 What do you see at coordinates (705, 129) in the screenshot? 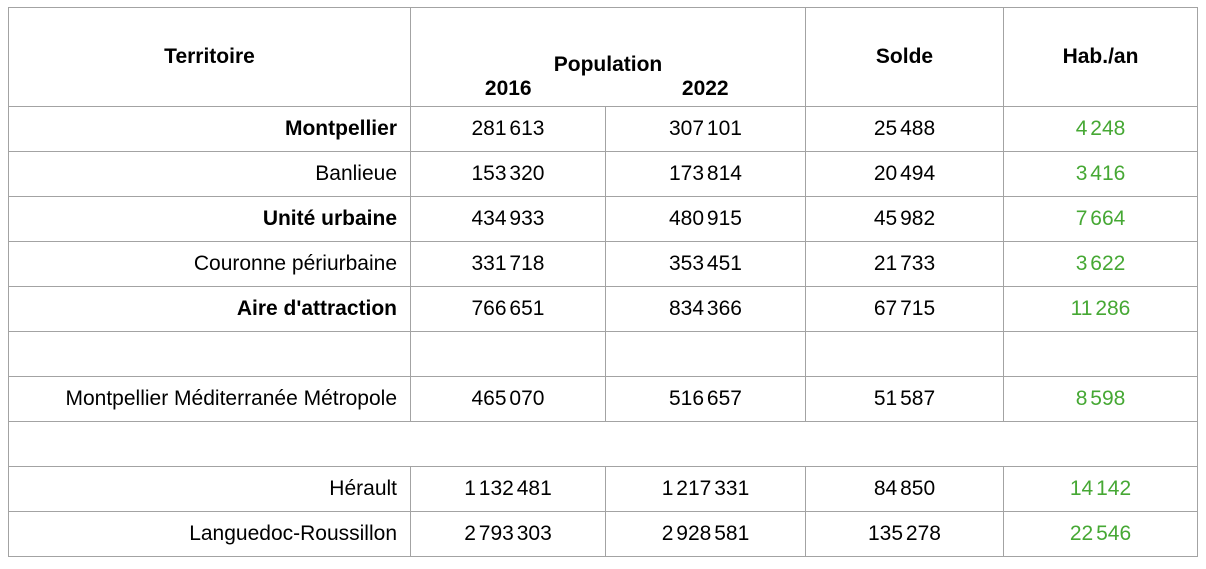
I see `population-2022-cell: 307 101` at bounding box center [705, 129].